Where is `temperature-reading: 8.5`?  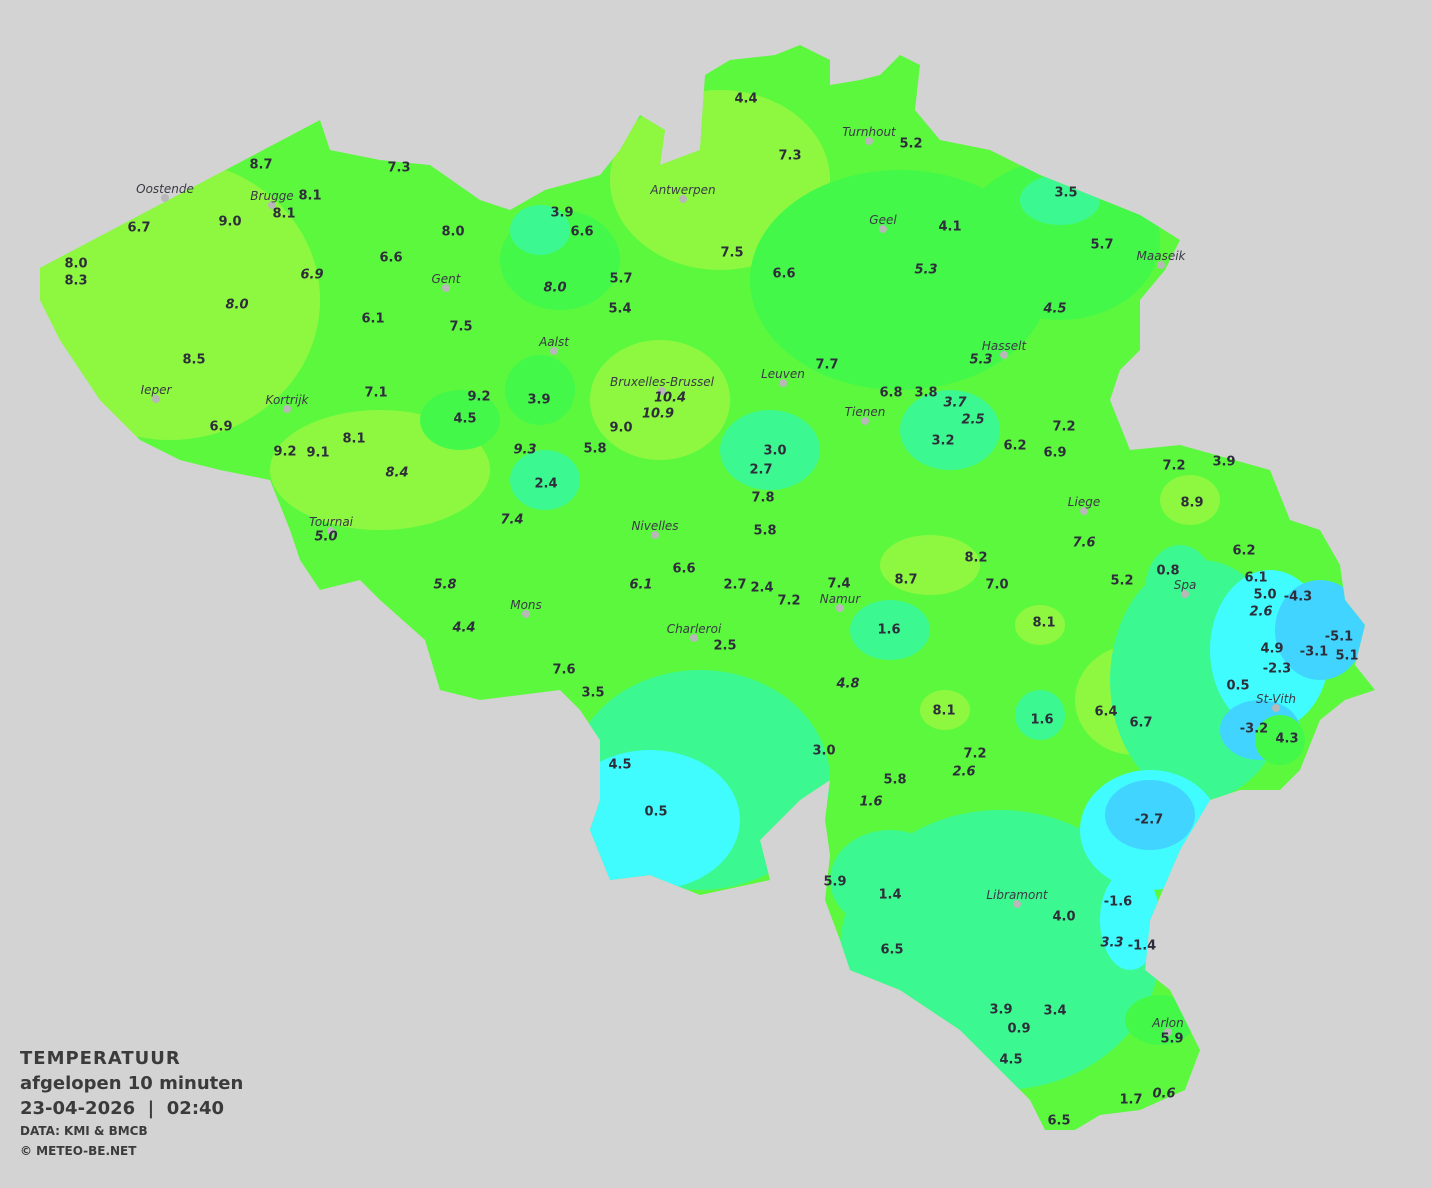
temperature-reading: 8.5 is located at coordinates (194, 360).